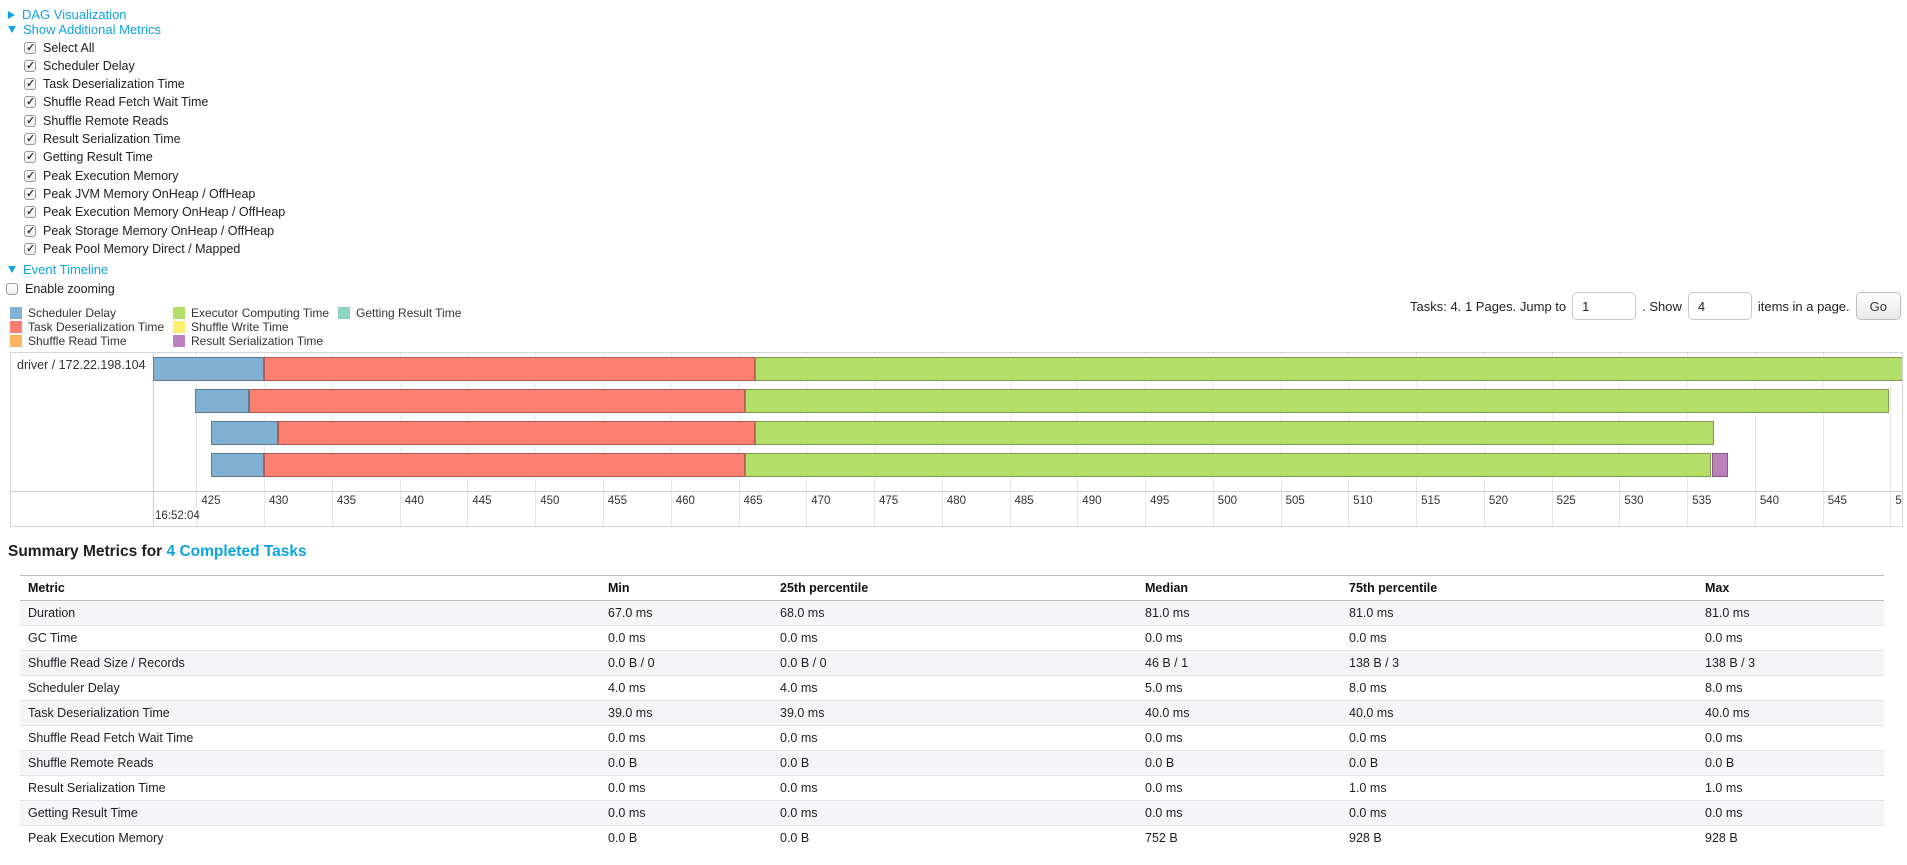  Describe the element at coordinates (753, 501) in the screenshot. I see `axis-tick-label: 465` at that location.